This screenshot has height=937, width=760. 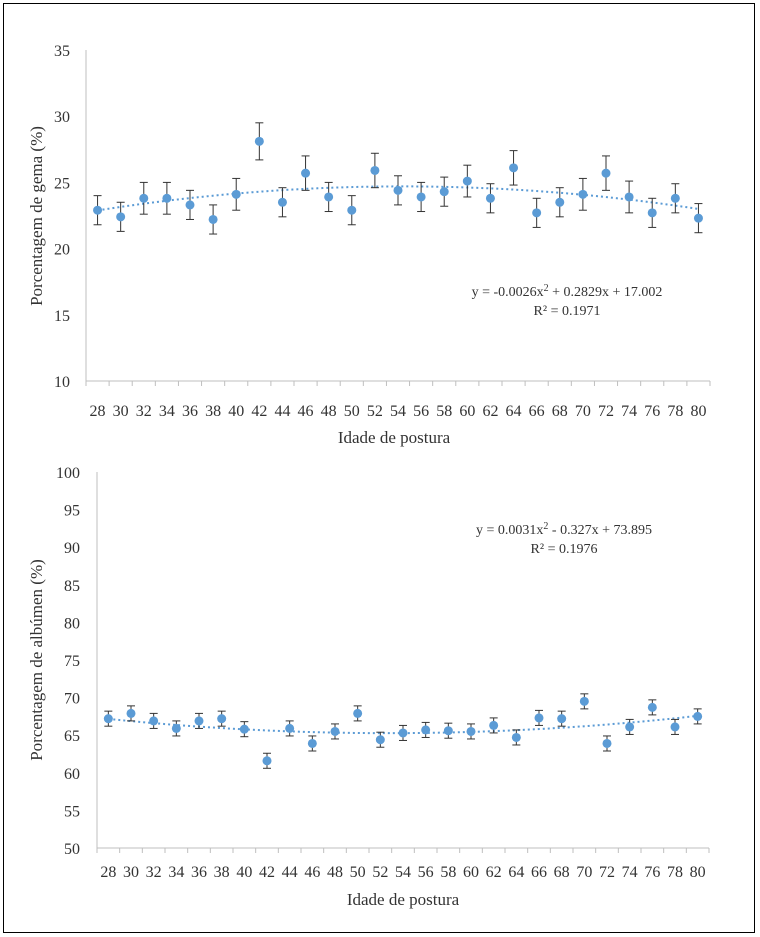 What do you see at coordinates (421, 411) in the screenshot?
I see `x-tick-label: 56` at bounding box center [421, 411].